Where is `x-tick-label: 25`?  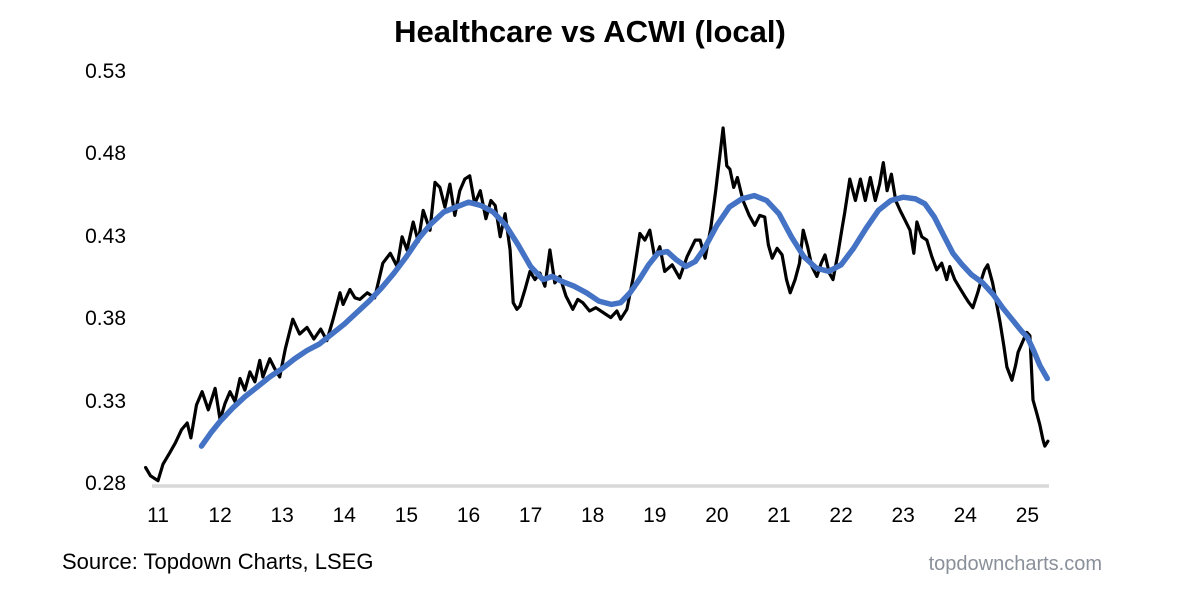 x-tick-label: 25 is located at coordinates (1027, 515).